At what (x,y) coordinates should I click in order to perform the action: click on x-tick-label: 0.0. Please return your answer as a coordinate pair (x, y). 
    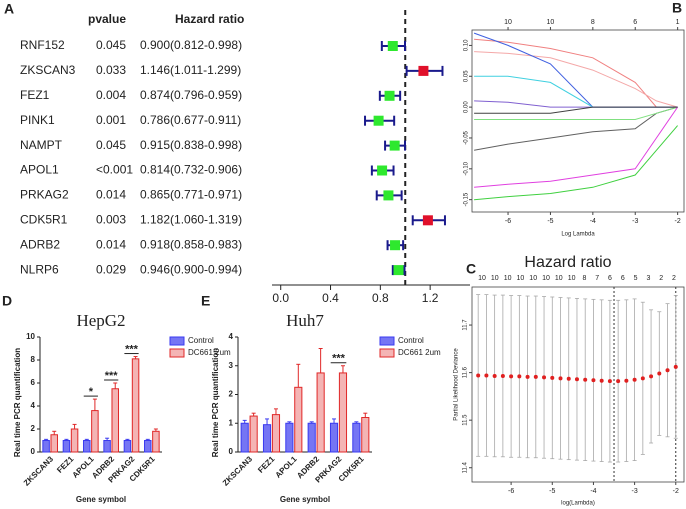
    Looking at the image, I should click on (280, 298).